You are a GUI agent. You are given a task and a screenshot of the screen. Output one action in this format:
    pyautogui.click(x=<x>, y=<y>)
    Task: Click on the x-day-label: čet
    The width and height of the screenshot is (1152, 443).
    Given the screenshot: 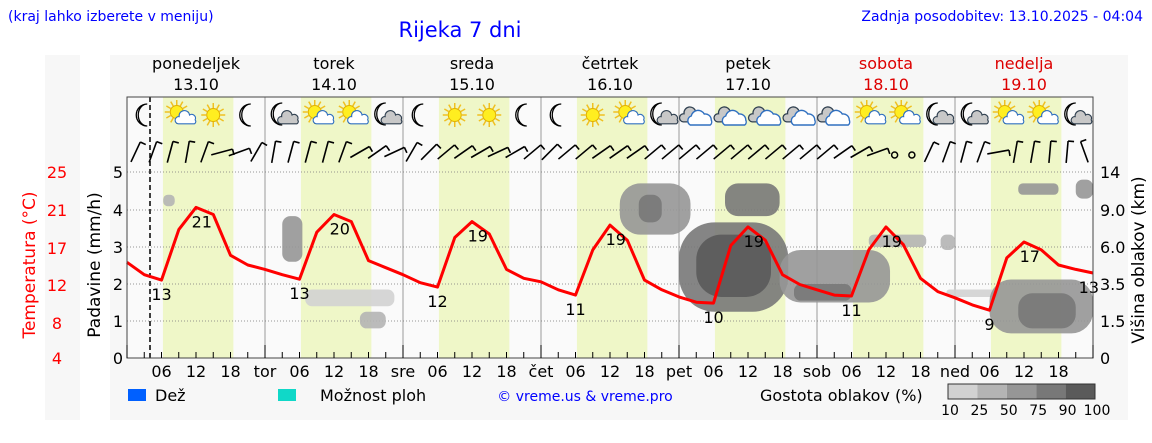 What is the action you would take?
    pyautogui.click(x=541, y=371)
    